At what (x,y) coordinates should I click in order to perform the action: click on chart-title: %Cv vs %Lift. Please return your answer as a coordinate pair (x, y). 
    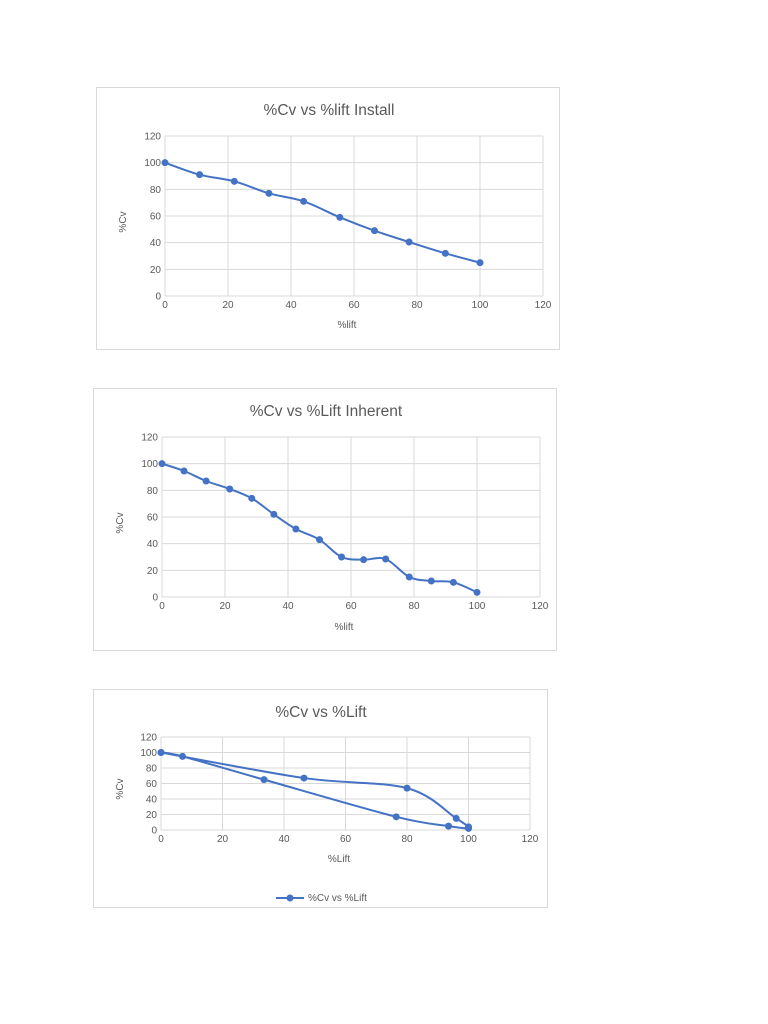
    Looking at the image, I should click on (321, 712).